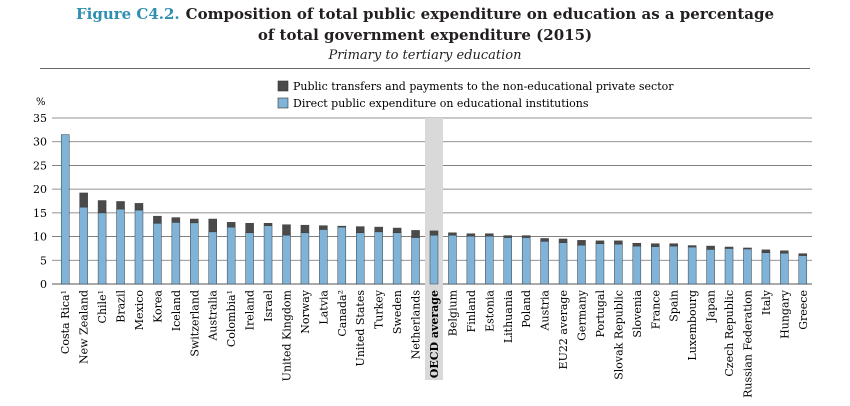  Describe the element at coordinates (729, 333) in the screenshot. I see `x-tick-label: Czech Republic` at that location.